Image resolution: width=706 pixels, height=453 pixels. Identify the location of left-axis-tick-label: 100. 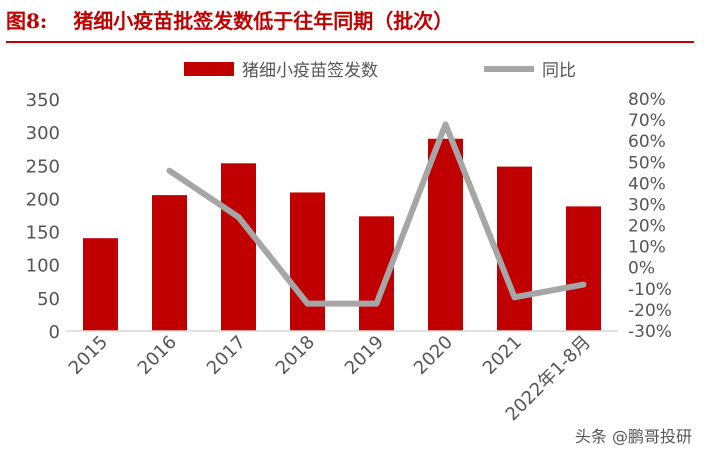
(43, 266).